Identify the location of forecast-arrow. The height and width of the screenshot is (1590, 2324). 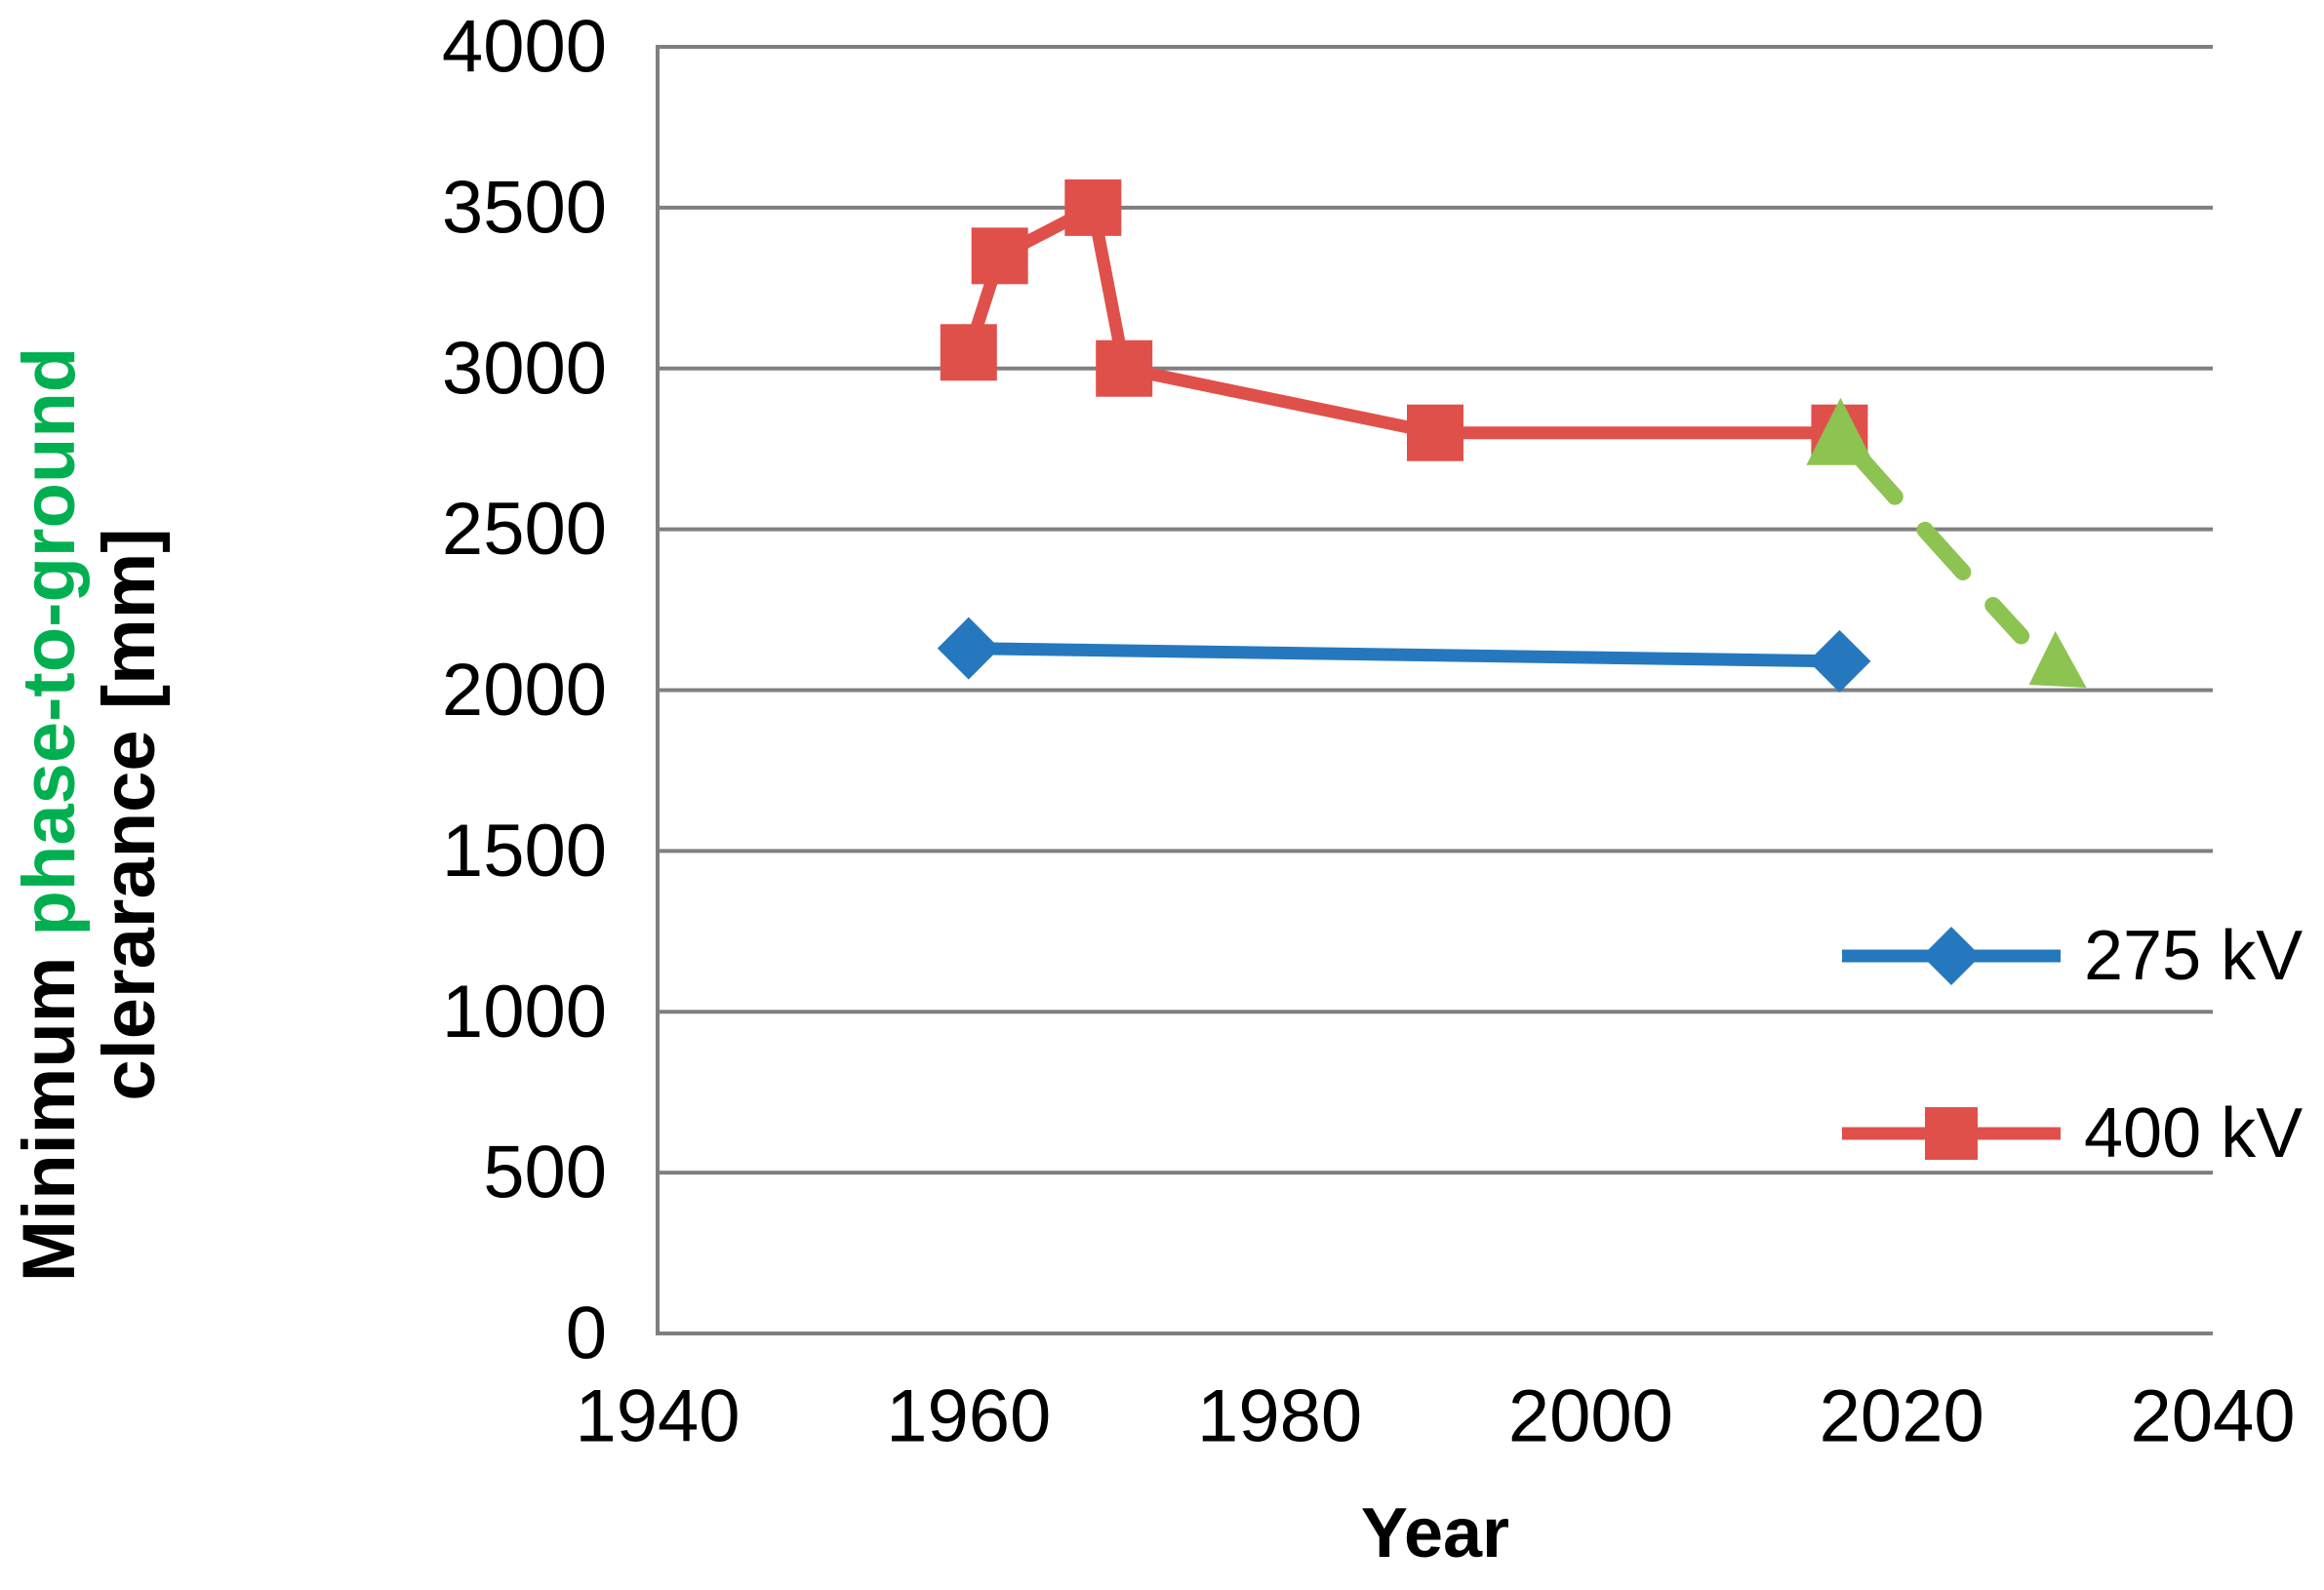
(1946, 543).